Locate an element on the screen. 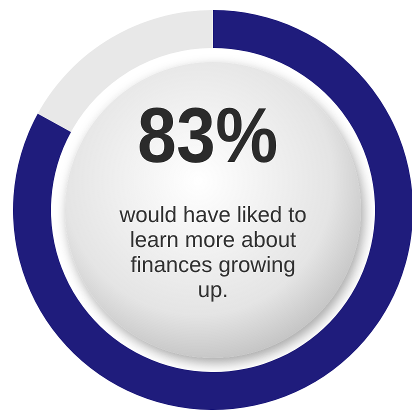  text: would have liked to learn more about finances growing up. is located at coordinates (212, 252).